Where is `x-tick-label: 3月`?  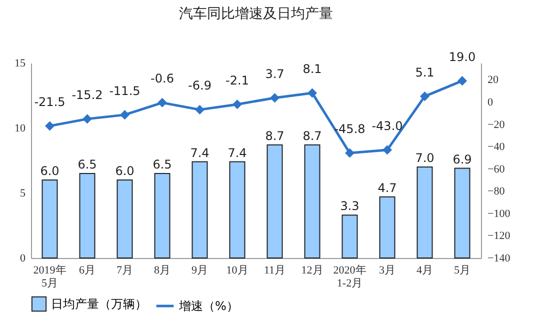
x-tick-label: 3月 is located at coordinates (387, 270).